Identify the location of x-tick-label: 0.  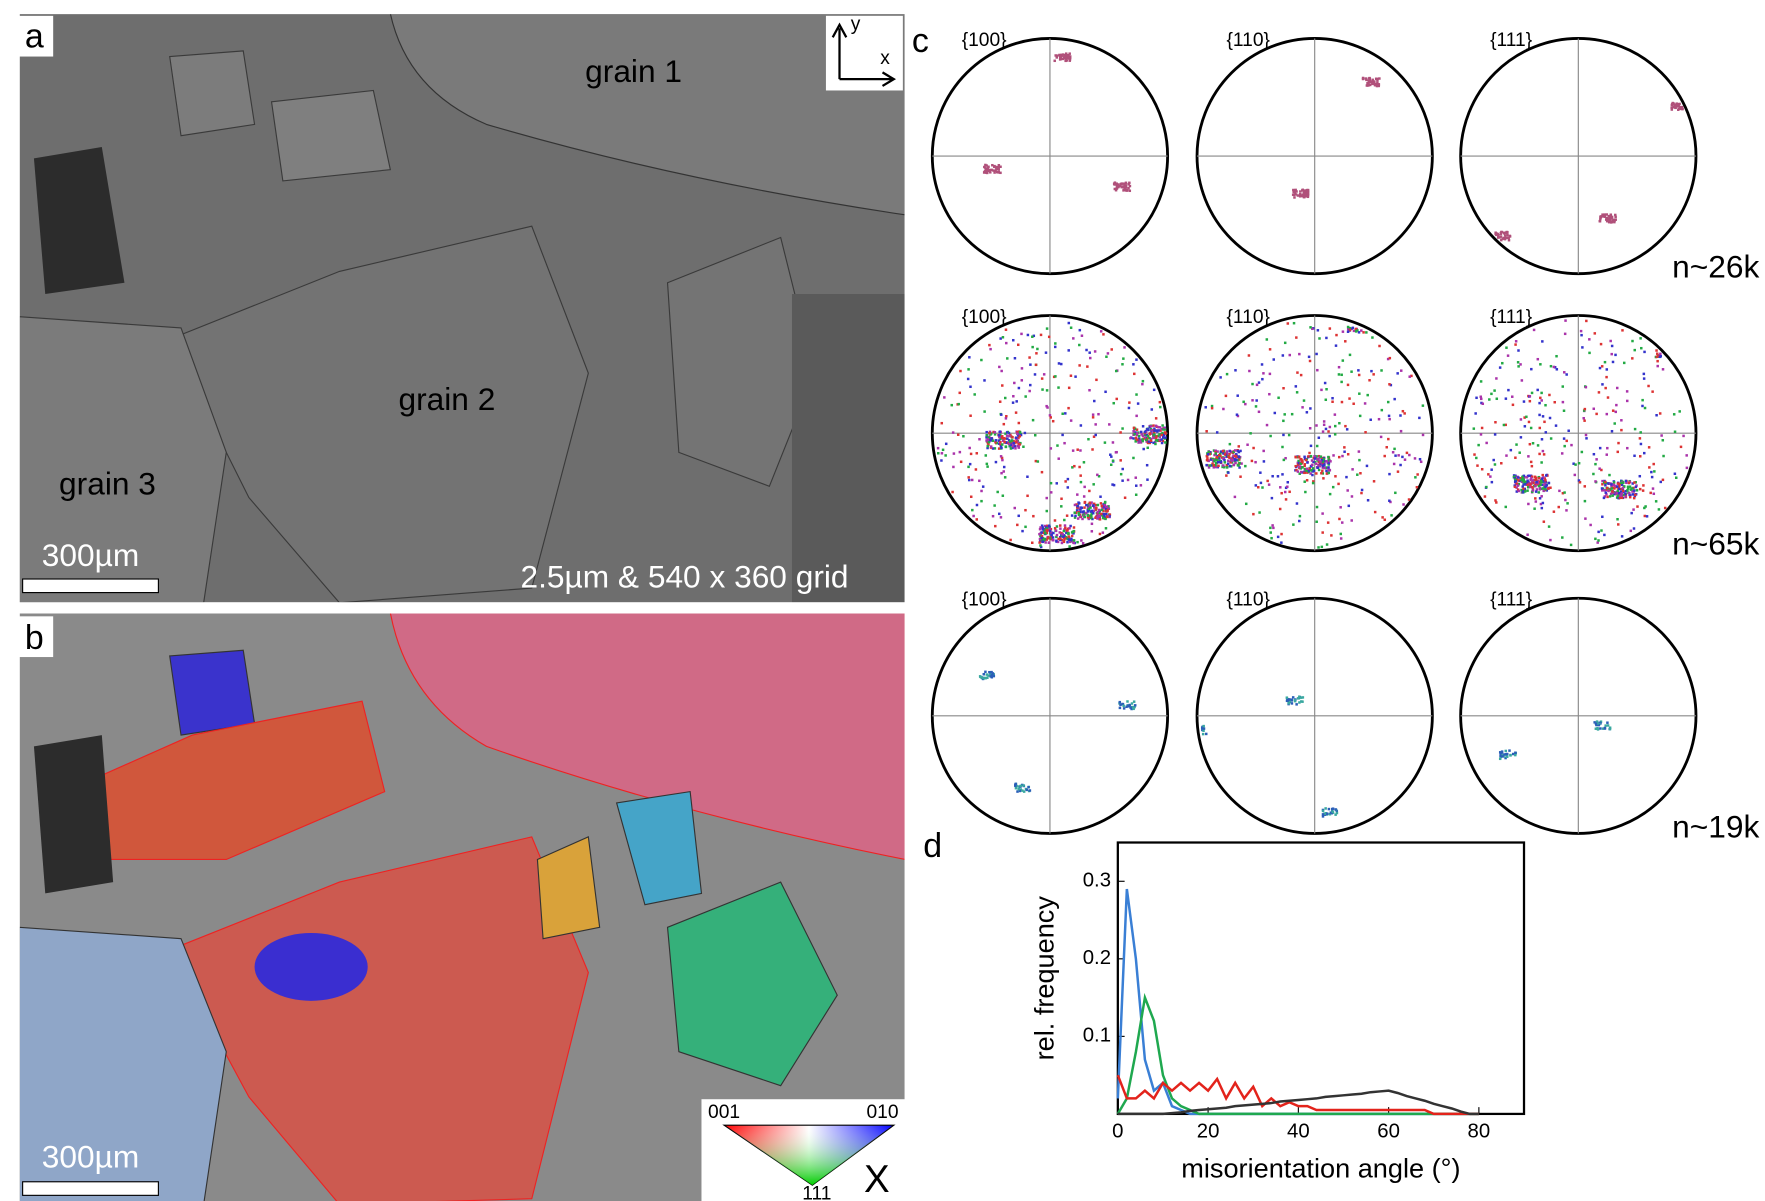
(1117, 1131).